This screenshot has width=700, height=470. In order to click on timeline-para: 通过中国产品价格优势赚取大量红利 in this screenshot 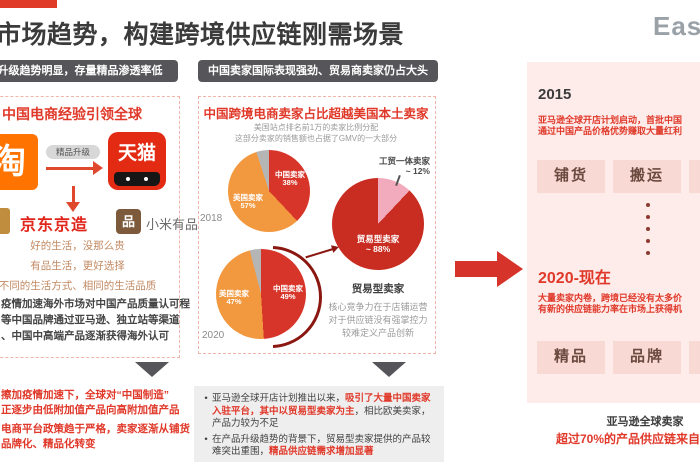, I will do `click(610, 131)`.